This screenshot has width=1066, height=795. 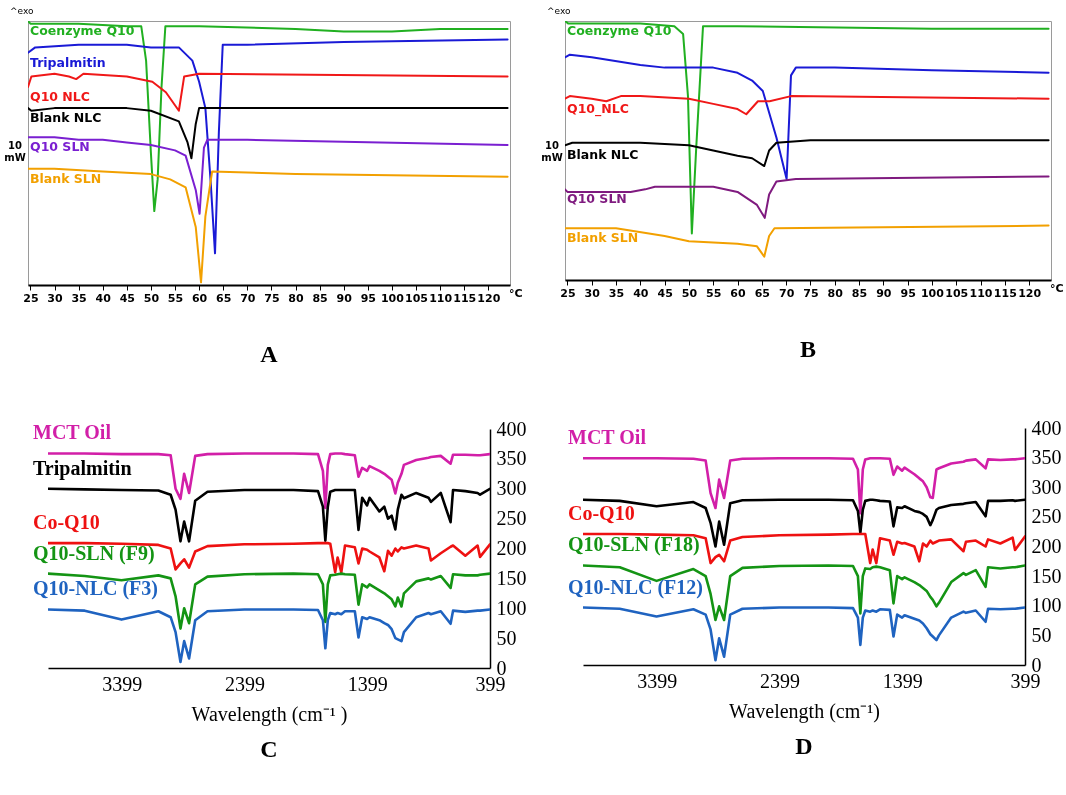 What do you see at coordinates (635, 587) in the screenshot?
I see `series-label: Q10-NLC (F12)` at bounding box center [635, 587].